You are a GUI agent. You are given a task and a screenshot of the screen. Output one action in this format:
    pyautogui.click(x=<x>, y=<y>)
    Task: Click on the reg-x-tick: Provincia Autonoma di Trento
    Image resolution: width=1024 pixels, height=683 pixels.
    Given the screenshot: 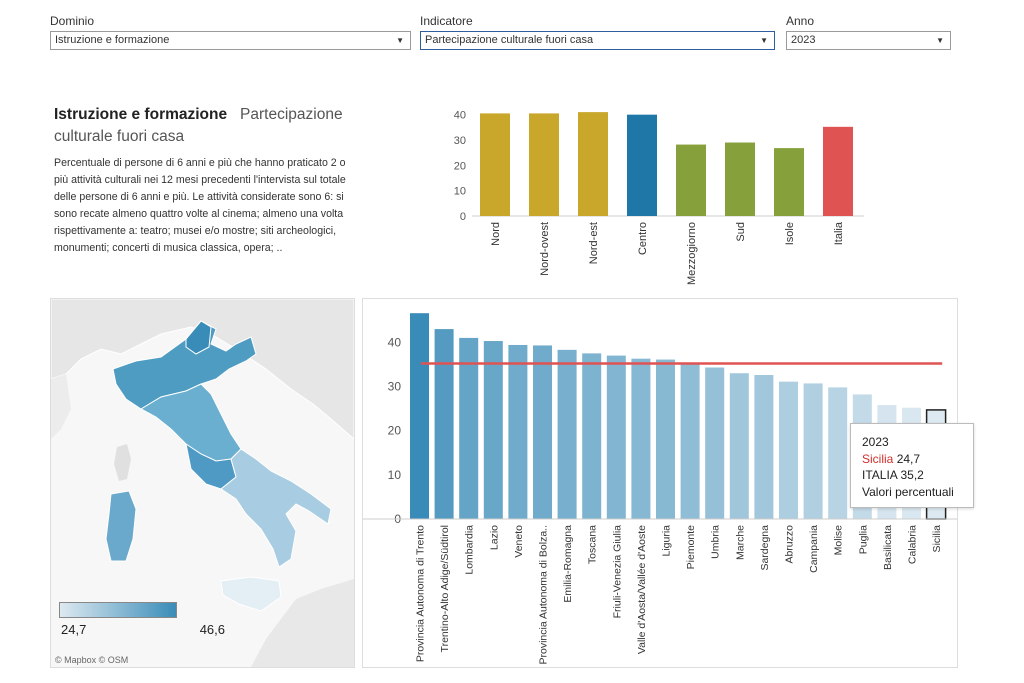 What is the action you would take?
    pyautogui.click(x=421, y=593)
    